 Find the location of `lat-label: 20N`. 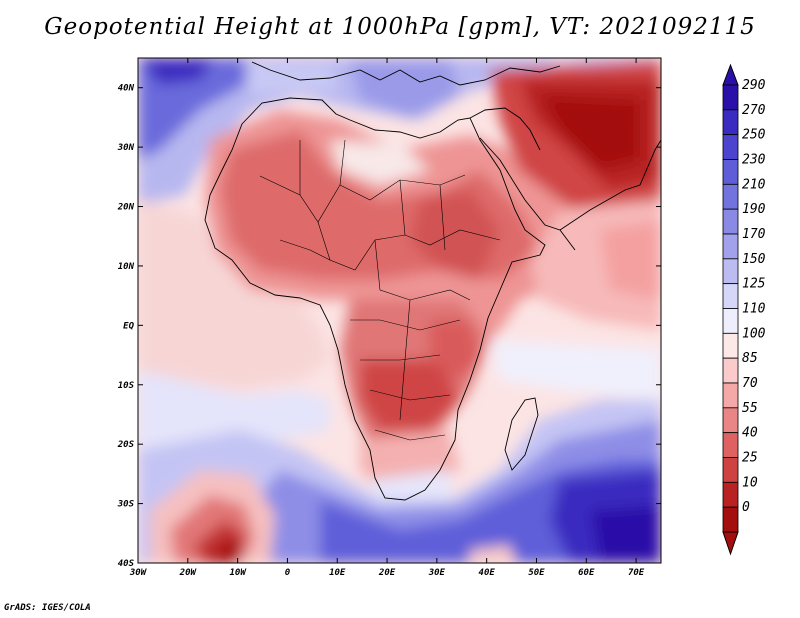

lat-label: 20N is located at coordinates (126, 208).